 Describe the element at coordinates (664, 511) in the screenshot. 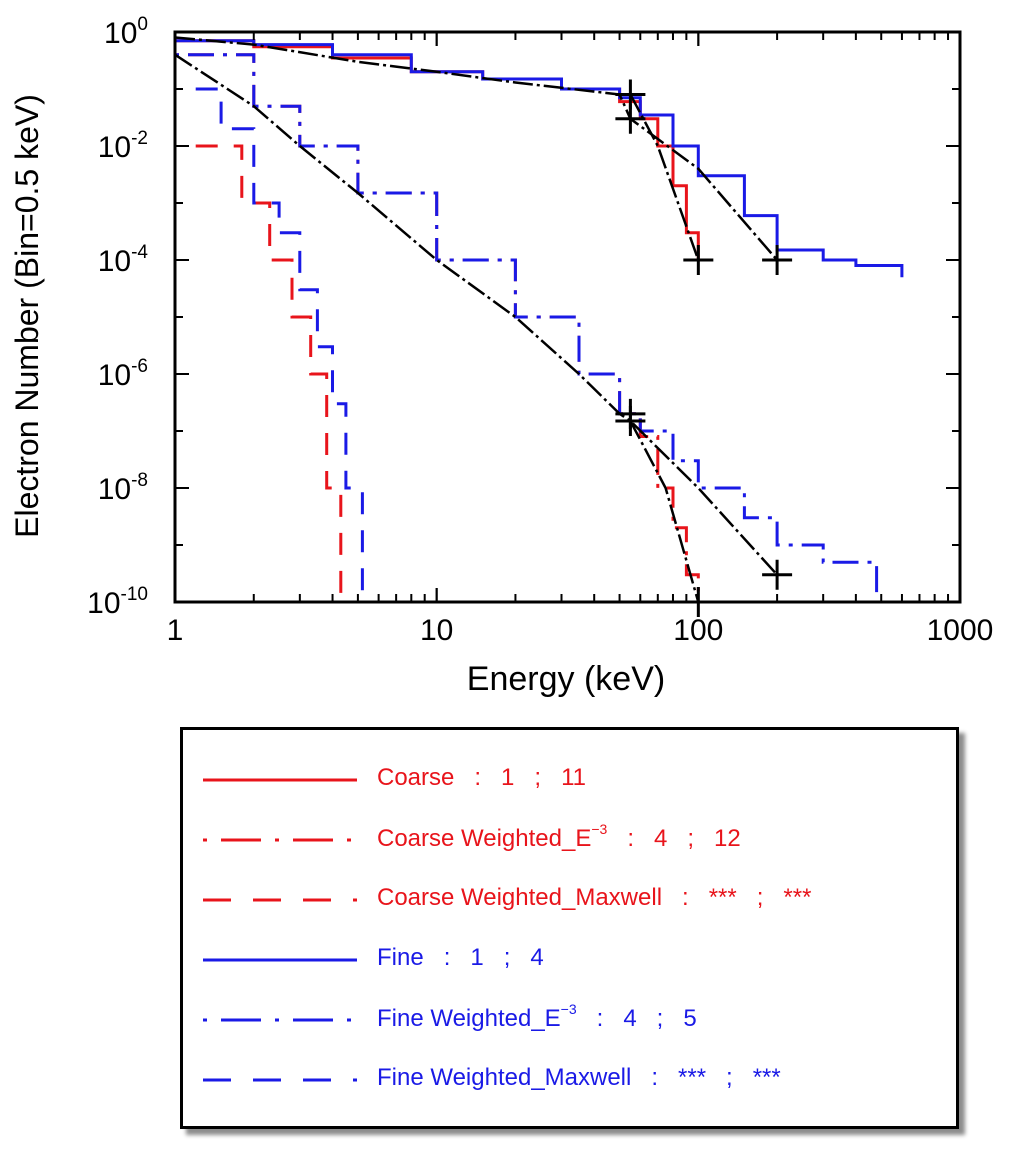

I see `fit-lower-coarse` at that location.